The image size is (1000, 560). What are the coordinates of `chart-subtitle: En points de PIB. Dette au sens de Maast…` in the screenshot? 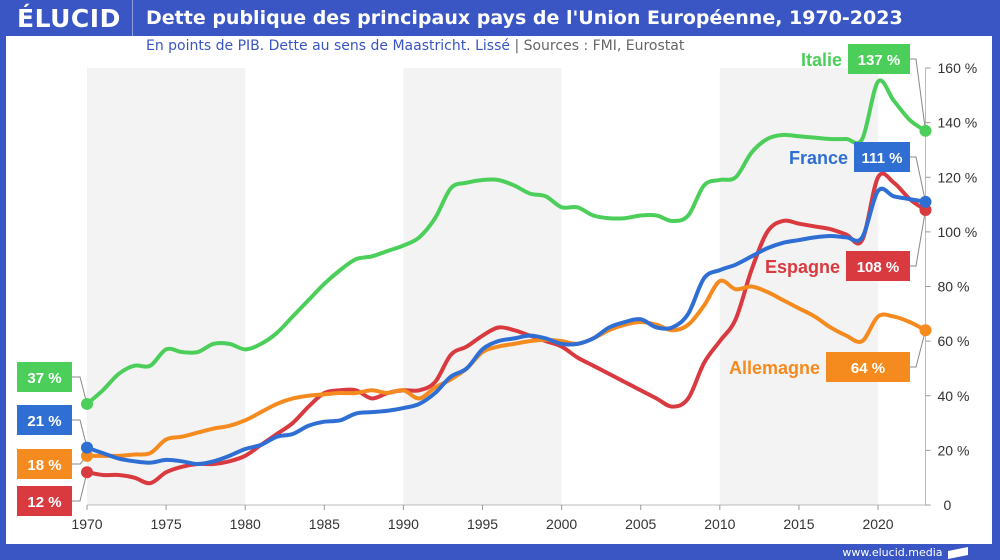 It's located at (415, 46).